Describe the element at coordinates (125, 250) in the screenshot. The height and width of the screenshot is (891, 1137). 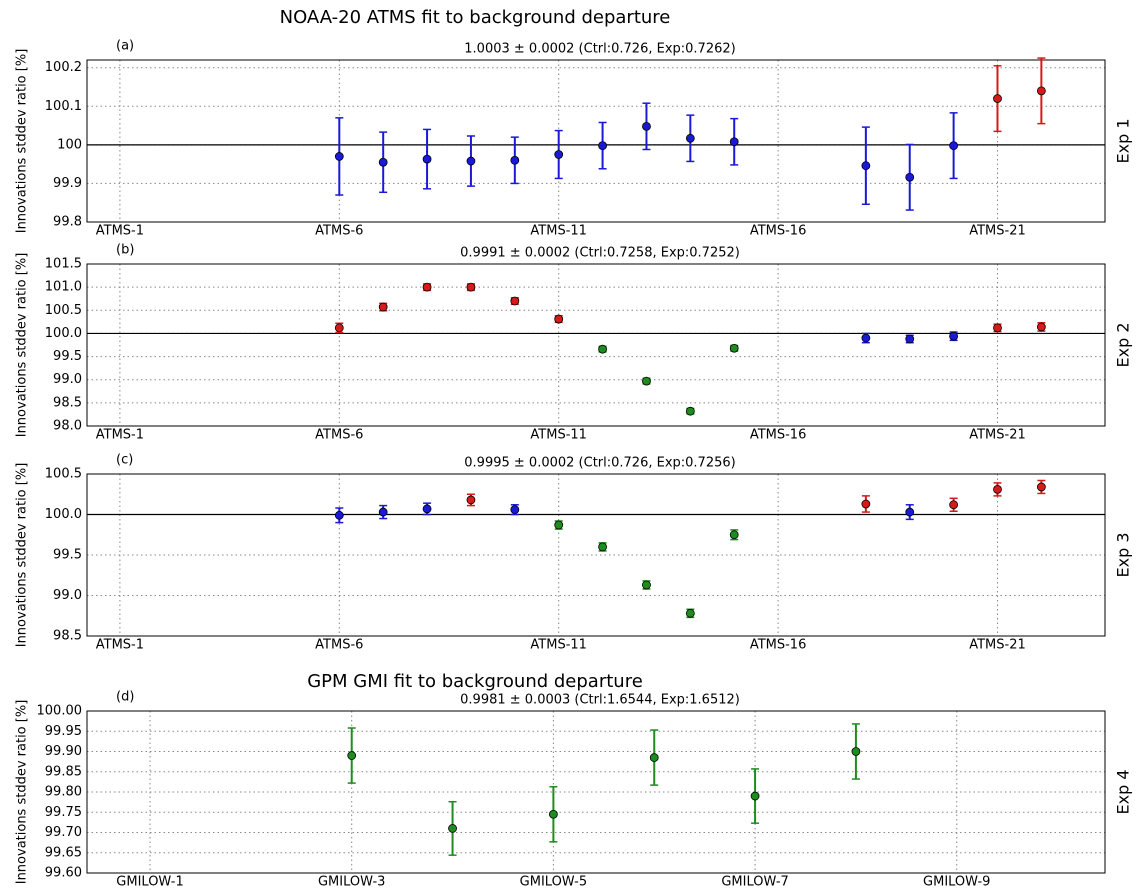
I see `panel-label: (b)` at that location.